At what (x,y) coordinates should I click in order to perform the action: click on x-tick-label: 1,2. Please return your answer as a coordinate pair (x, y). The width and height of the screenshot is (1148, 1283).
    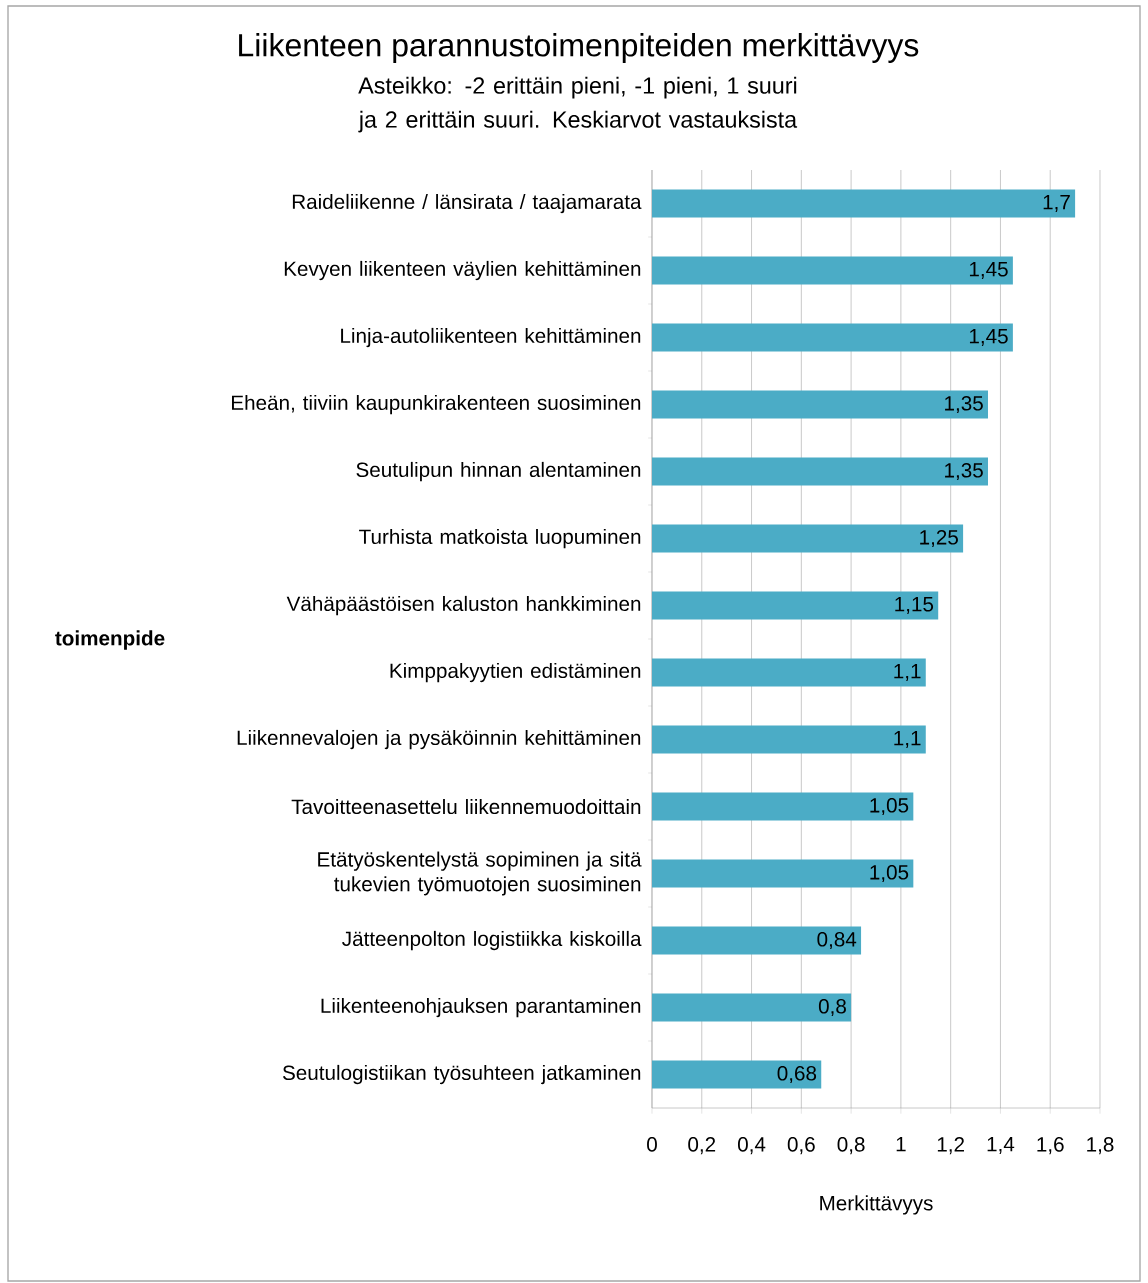
    Looking at the image, I should click on (950, 1146).